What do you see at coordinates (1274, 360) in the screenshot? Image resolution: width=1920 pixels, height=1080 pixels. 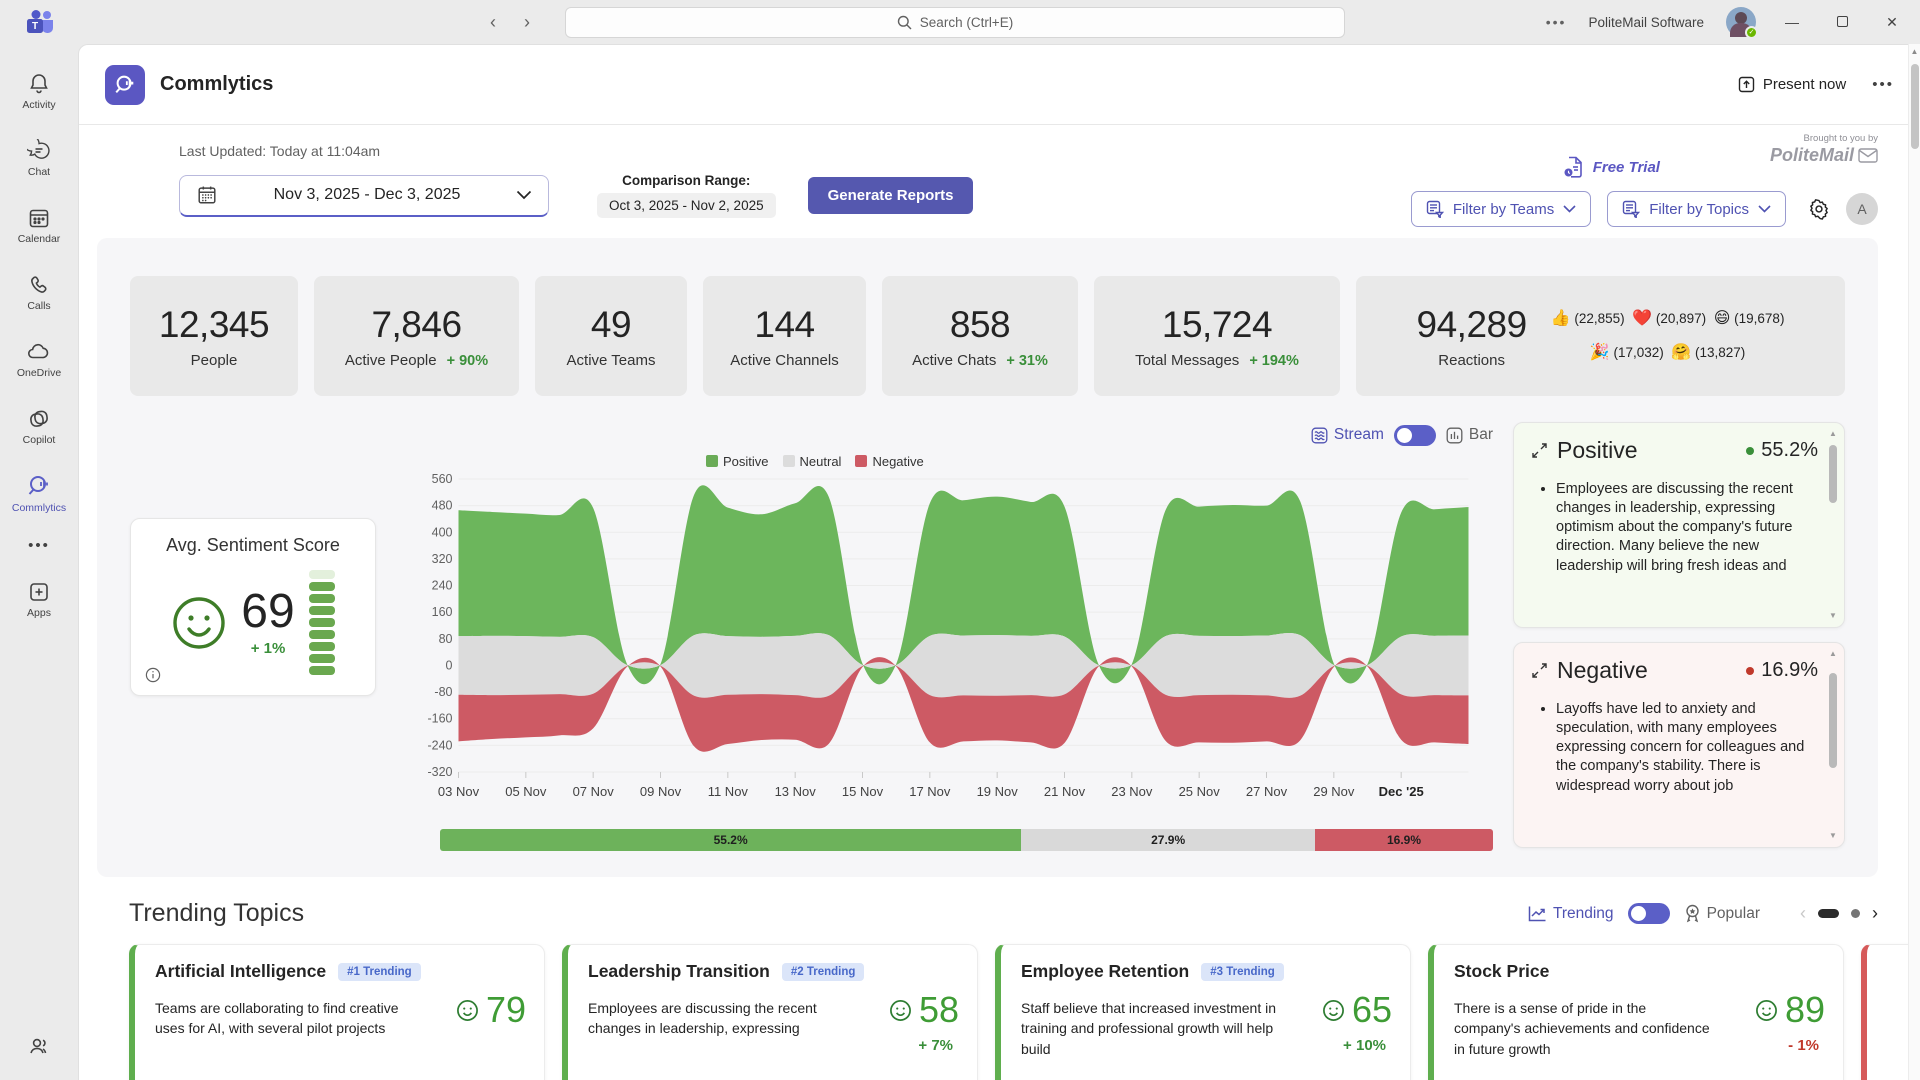 I see `delta-badge: + 194%` at bounding box center [1274, 360].